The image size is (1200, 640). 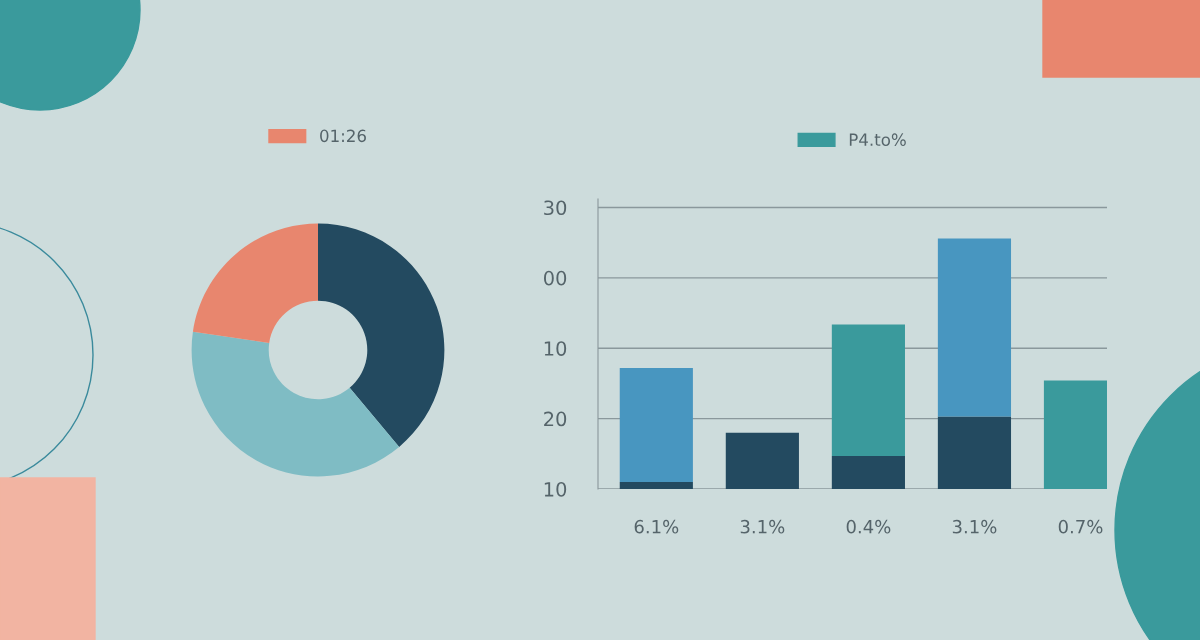 What do you see at coordinates (1080, 526) in the screenshot?
I see `x-tick-label: 0.7%` at bounding box center [1080, 526].